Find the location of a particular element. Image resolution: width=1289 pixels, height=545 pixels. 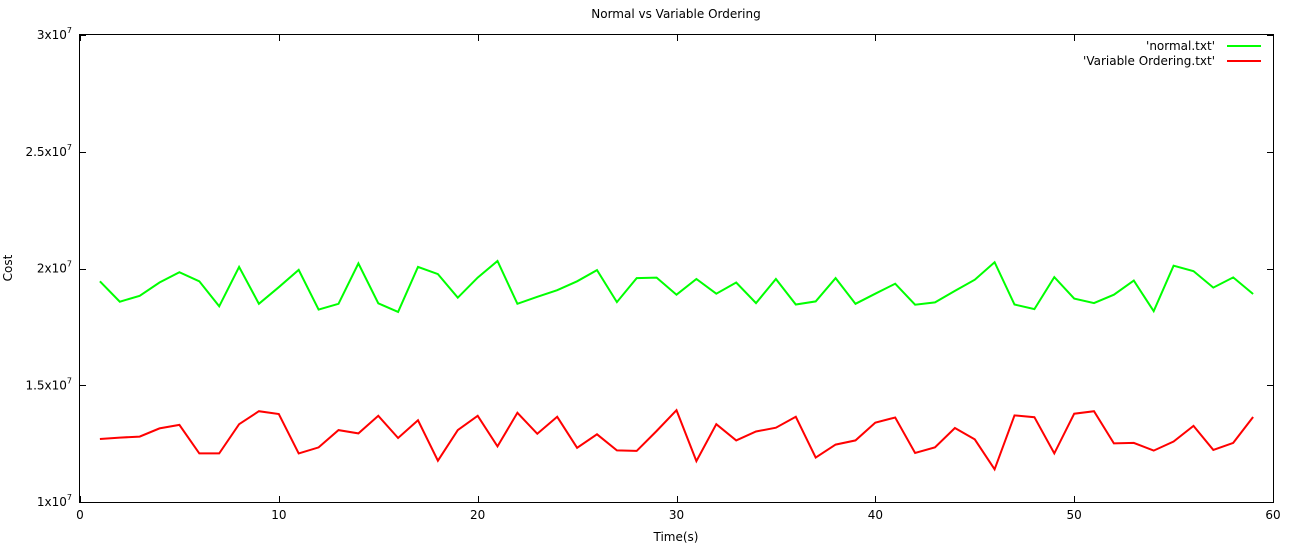

x-tick-label: 40 is located at coordinates (875, 515).